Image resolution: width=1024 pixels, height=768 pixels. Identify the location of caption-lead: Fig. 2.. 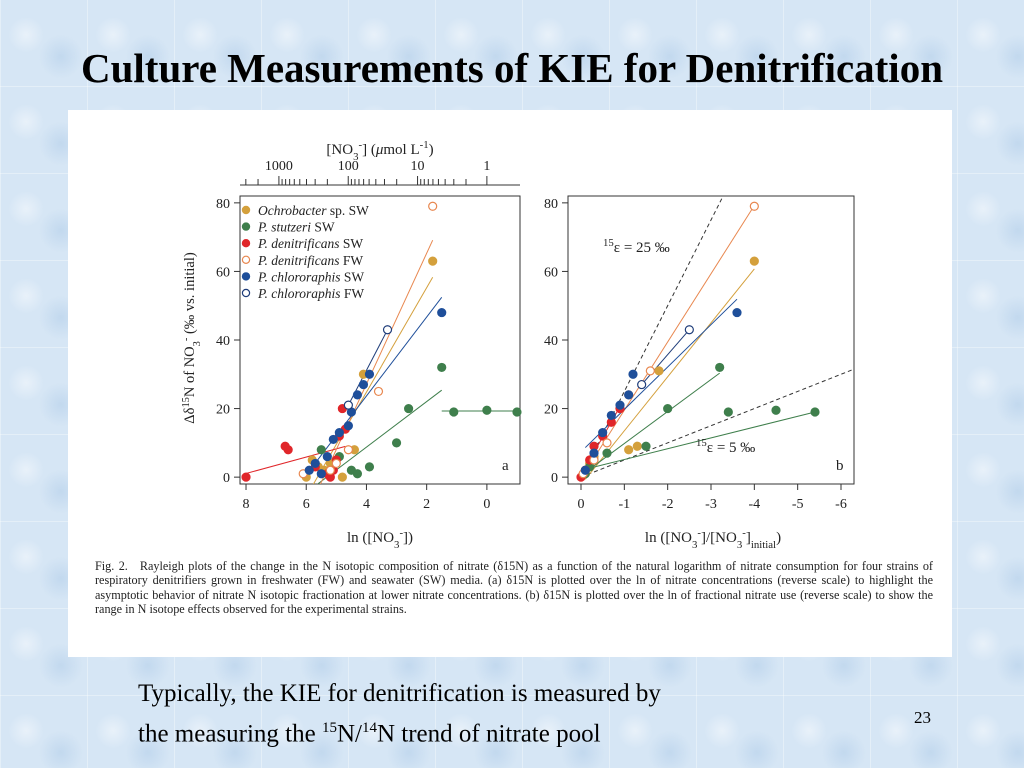
(111, 566).